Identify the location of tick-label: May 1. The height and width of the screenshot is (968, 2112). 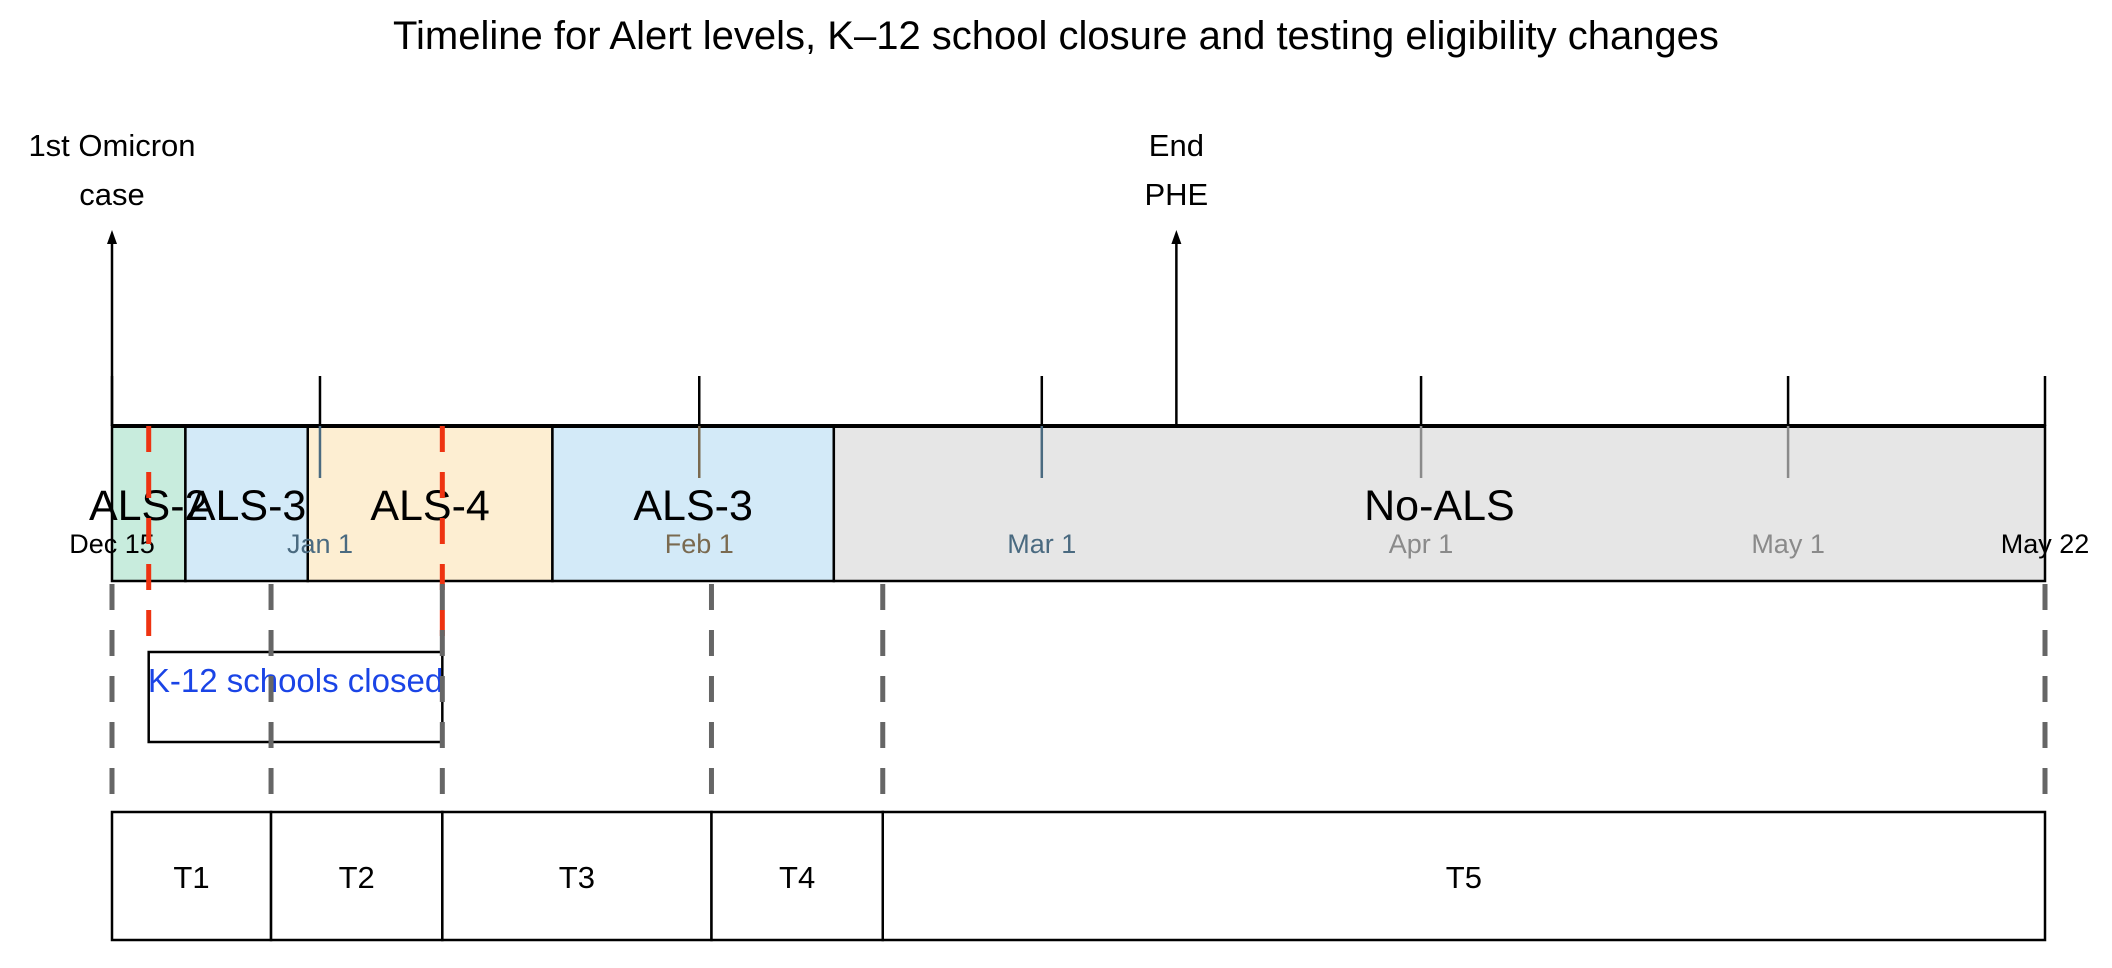
(1788, 544).